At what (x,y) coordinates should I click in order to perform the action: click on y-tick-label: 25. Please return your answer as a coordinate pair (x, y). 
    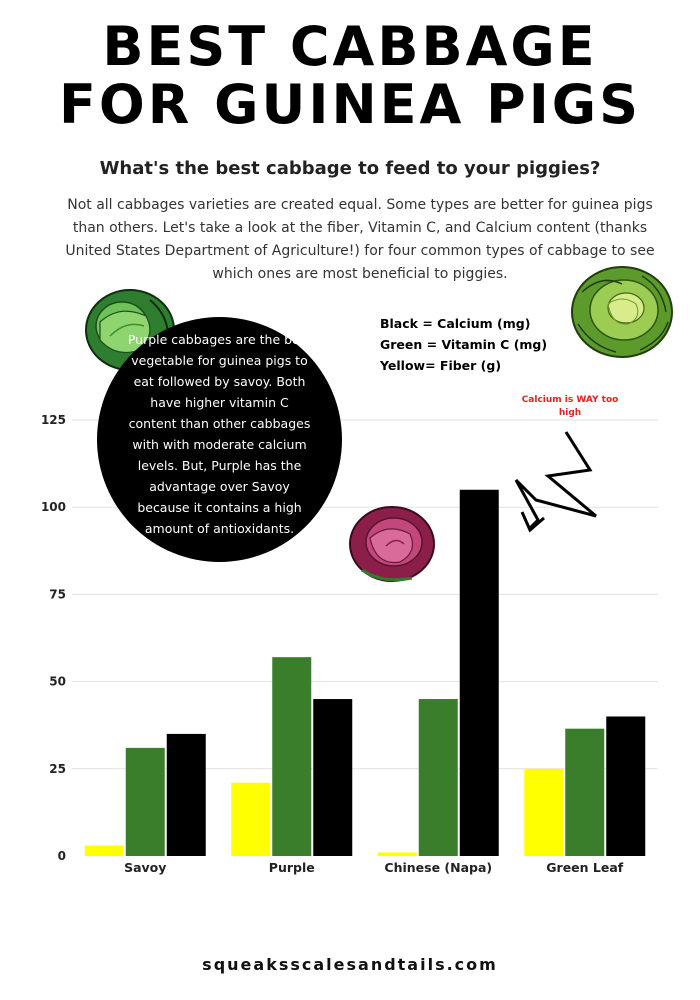
    Looking at the image, I should click on (57, 769).